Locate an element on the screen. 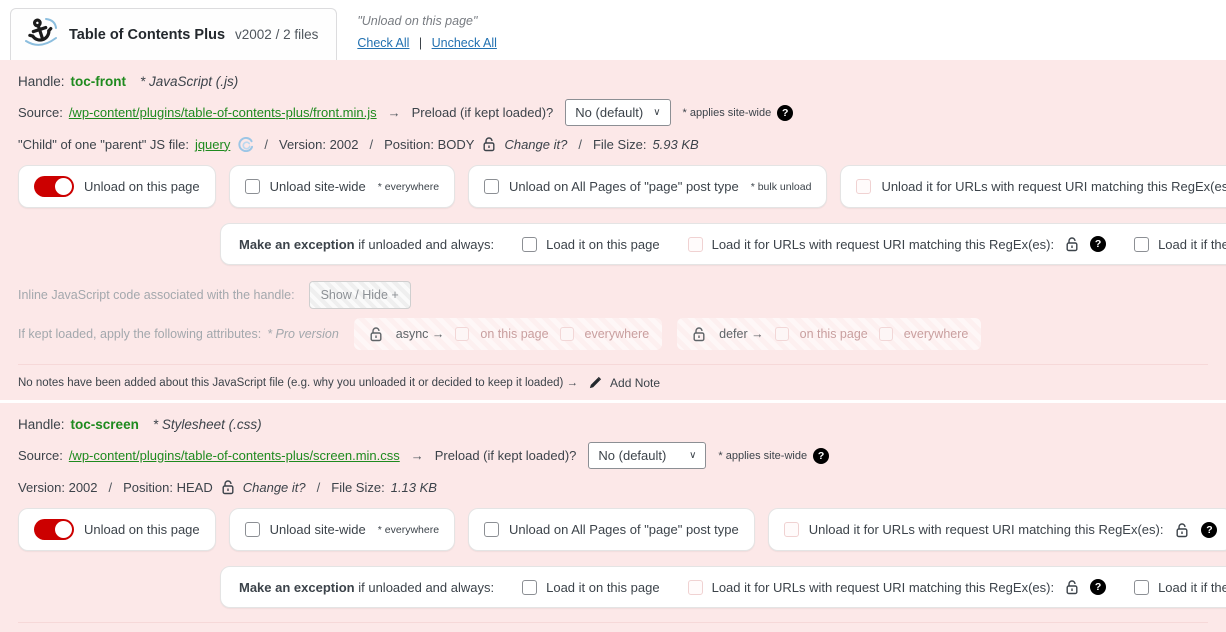  plugin-logo-anchor-icon is located at coordinates (41, 34).